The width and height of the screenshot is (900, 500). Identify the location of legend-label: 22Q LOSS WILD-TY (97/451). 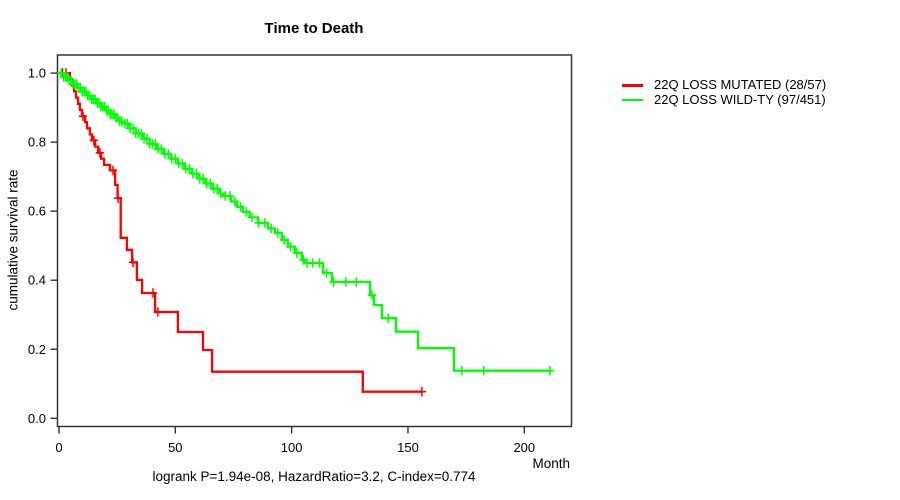
(740, 99).